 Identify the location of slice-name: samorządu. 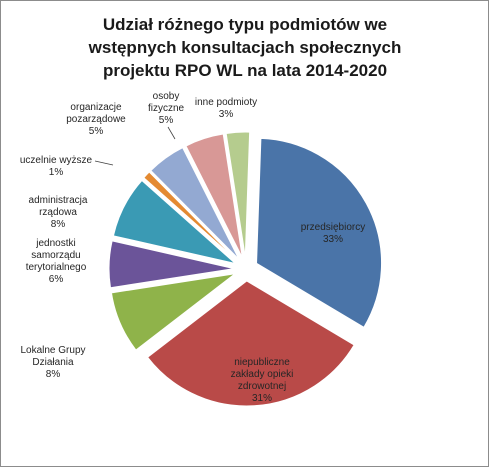
(55, 255).